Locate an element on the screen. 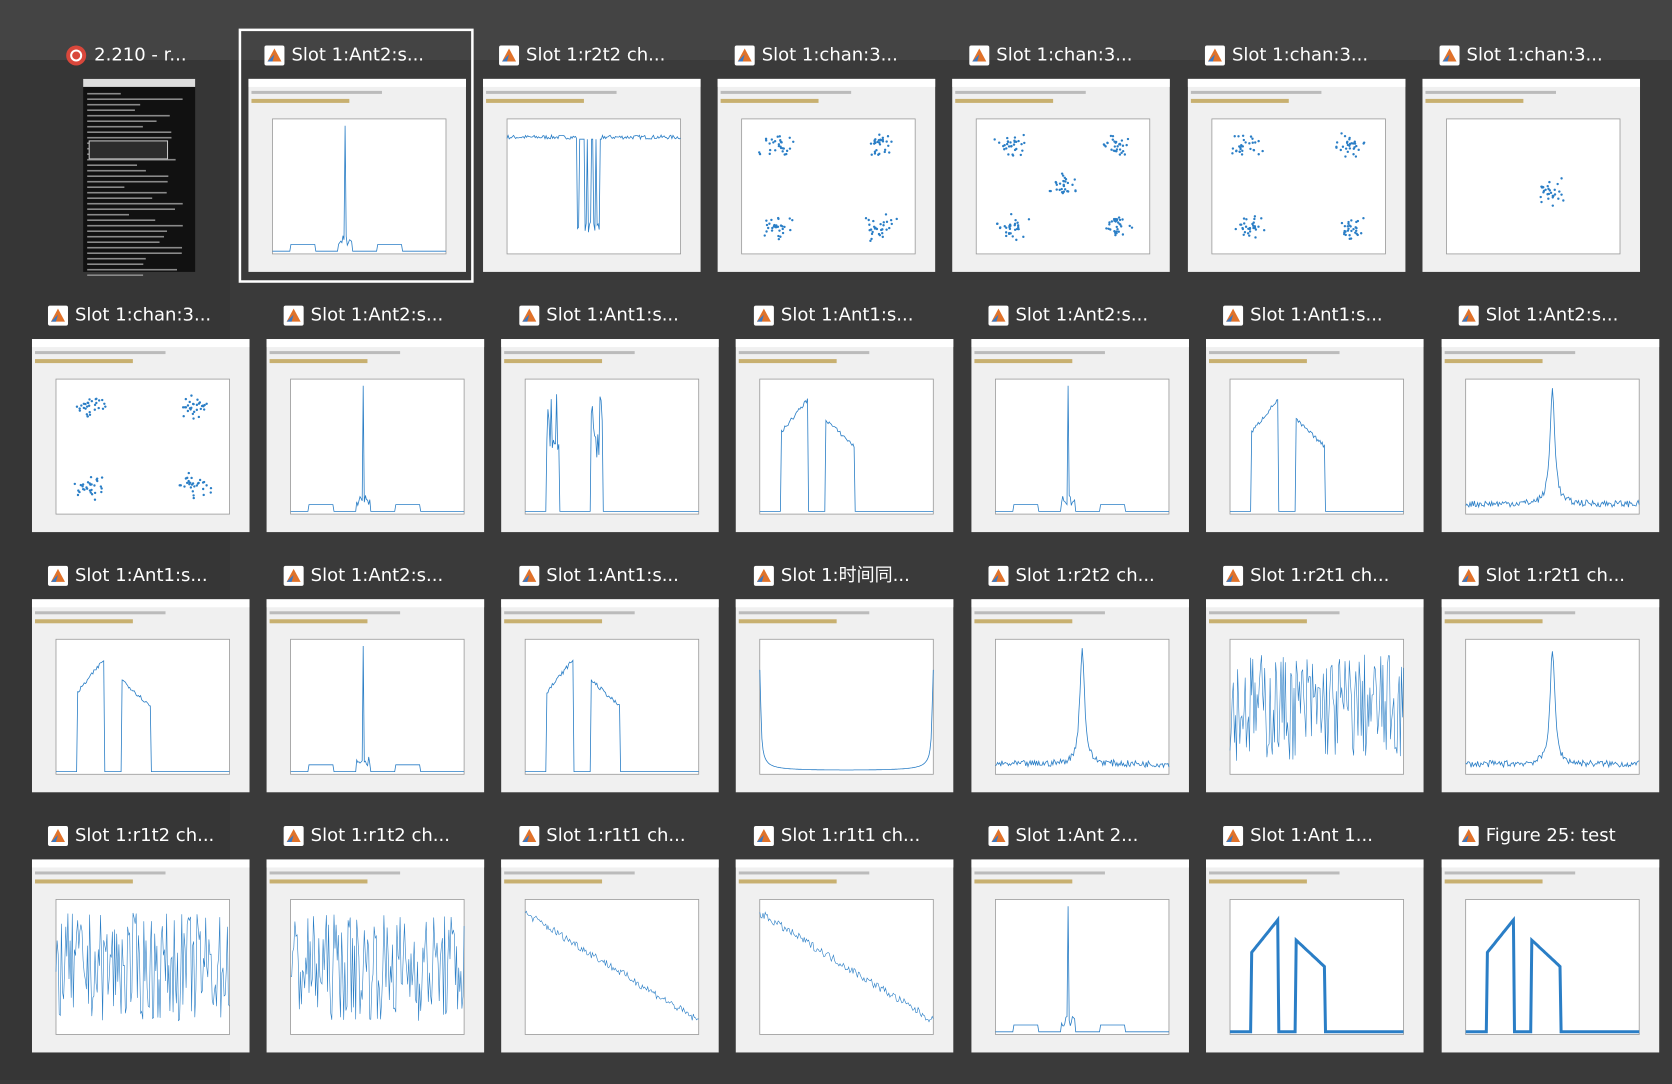 This screenshot has height=1084, width=1672. app-icon is located at coordinates (76, 55).